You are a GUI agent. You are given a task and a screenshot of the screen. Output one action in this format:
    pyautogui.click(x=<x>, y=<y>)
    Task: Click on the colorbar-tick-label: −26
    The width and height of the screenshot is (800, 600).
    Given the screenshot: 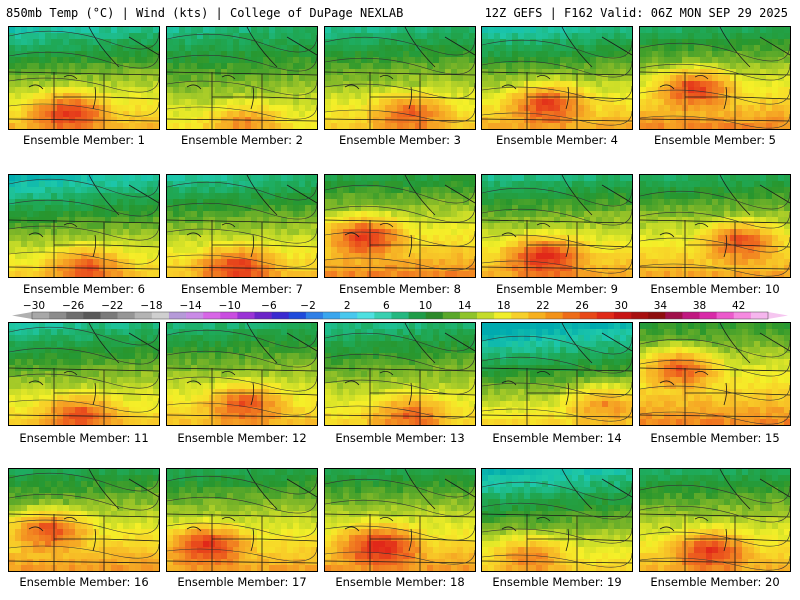 What is the action you would take?
    pyautogui.click(x=73, y=306)
    